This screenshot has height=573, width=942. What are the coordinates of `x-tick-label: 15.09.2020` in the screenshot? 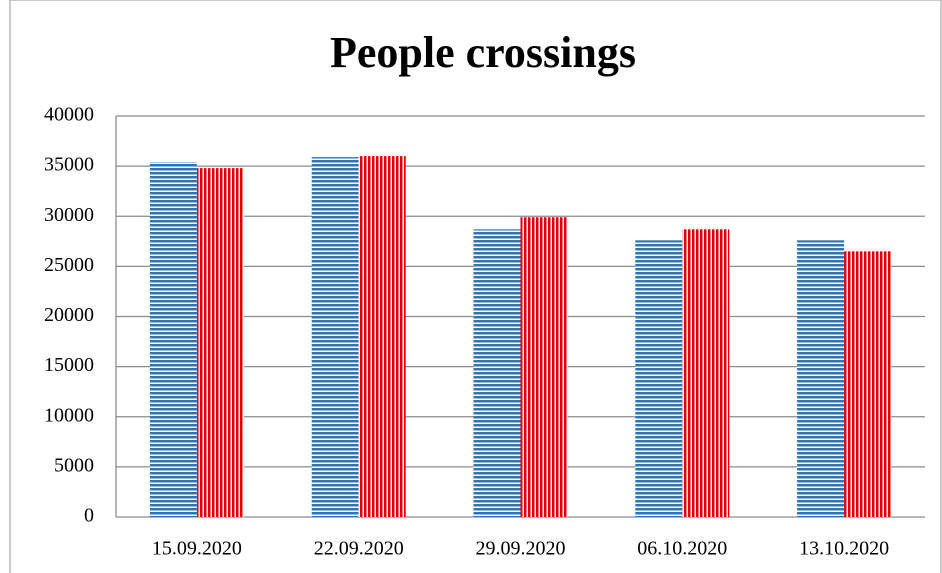 It's located at (197, 549).